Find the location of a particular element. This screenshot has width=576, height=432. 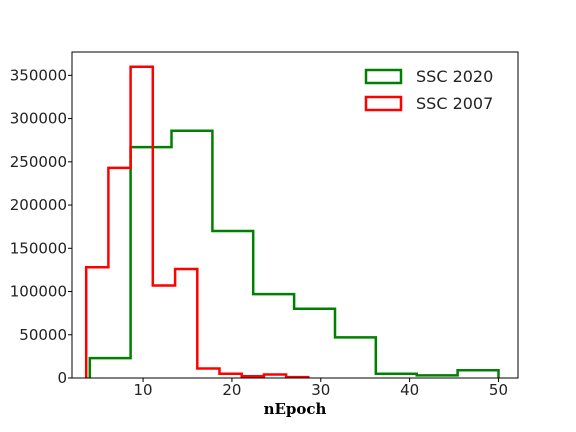

legend-swatch-ssc-2007 is located at coordinates (383, 103).